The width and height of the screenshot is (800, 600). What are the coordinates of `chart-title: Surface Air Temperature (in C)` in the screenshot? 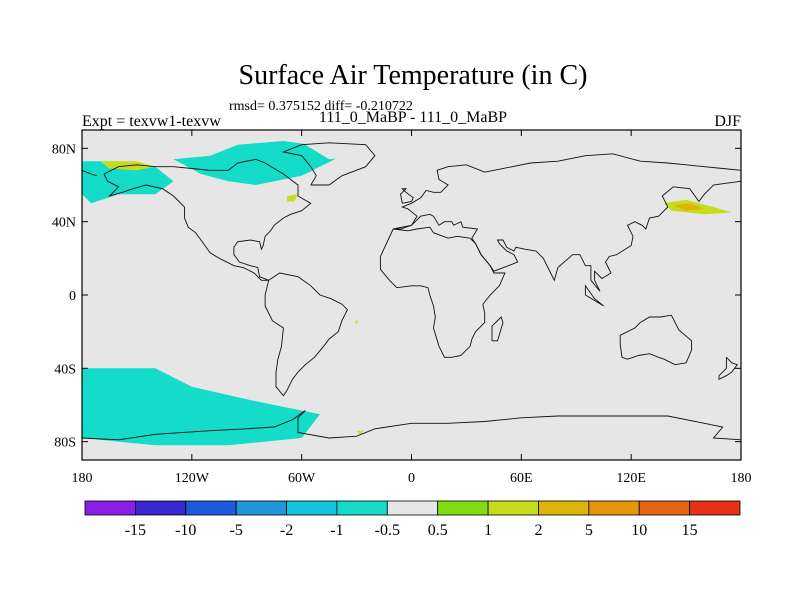 It's located at (413, 75).